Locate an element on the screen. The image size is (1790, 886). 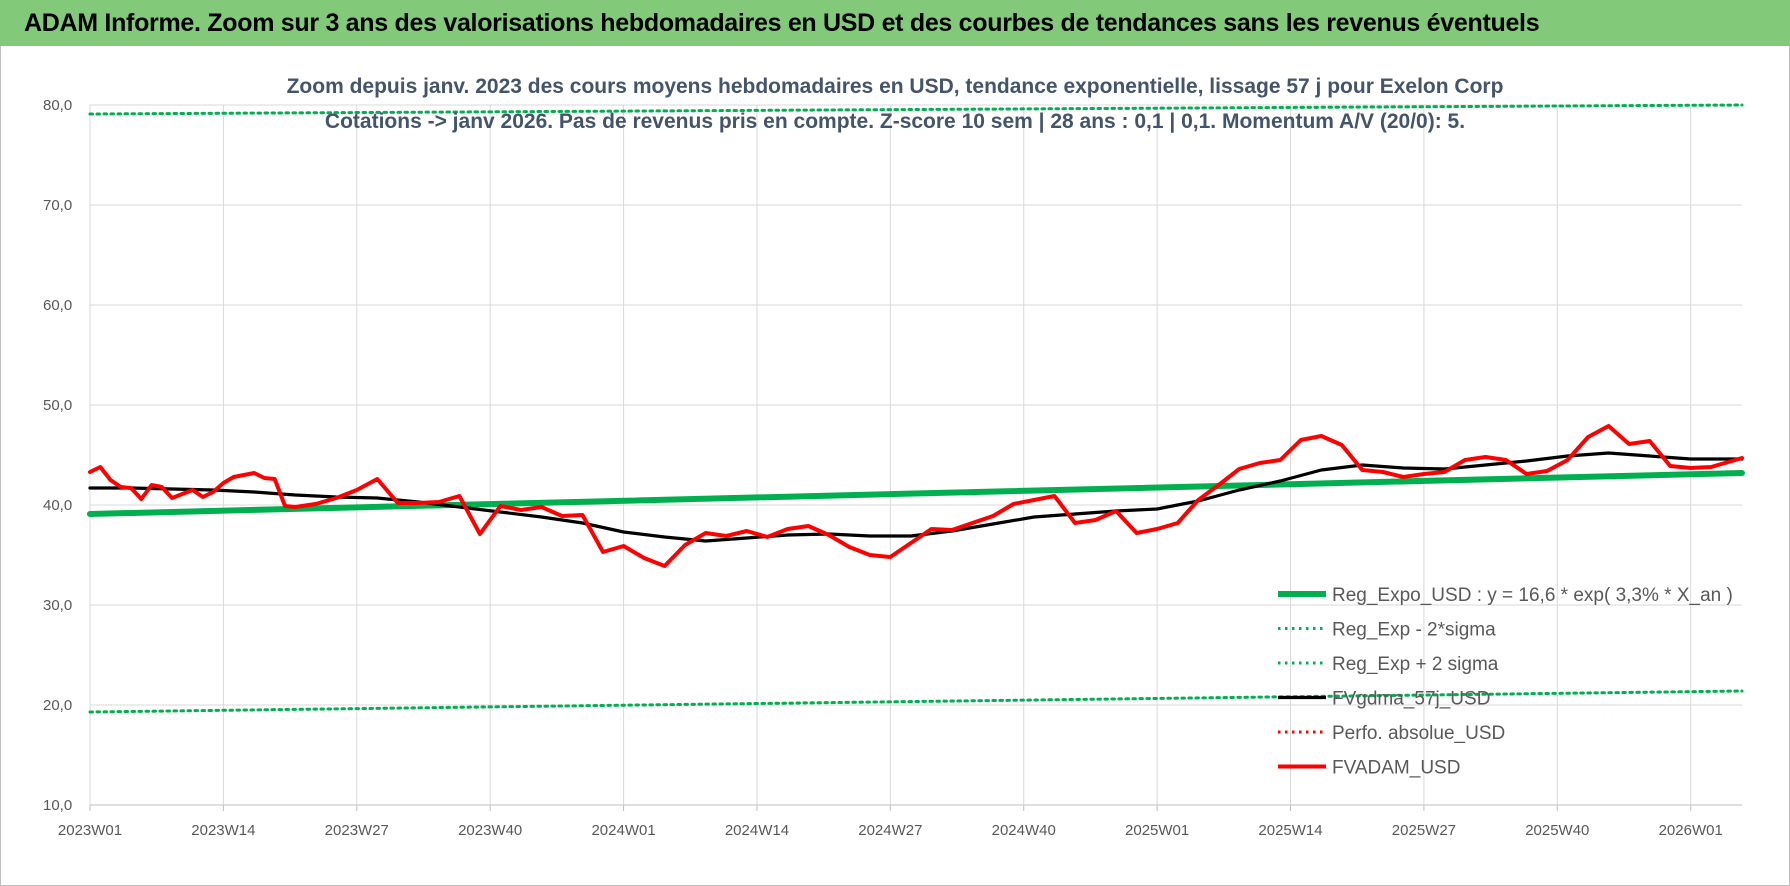
x-tick-label: 2024W01 is located at coordinates (623, 830).